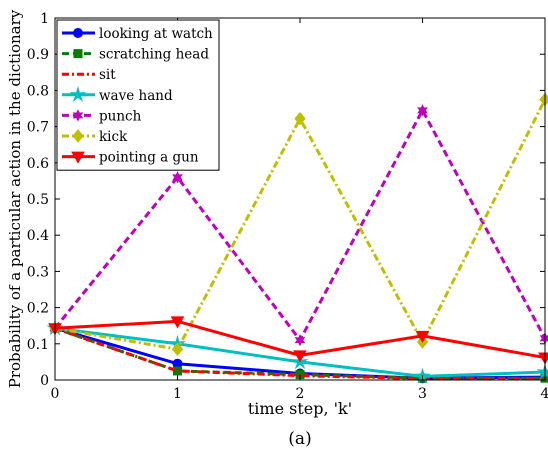 This screenshot has width=548, height=455. Describe the element at coordinates (44, 381) in the screenshot. I see `y-tick-label: 0` at that location.